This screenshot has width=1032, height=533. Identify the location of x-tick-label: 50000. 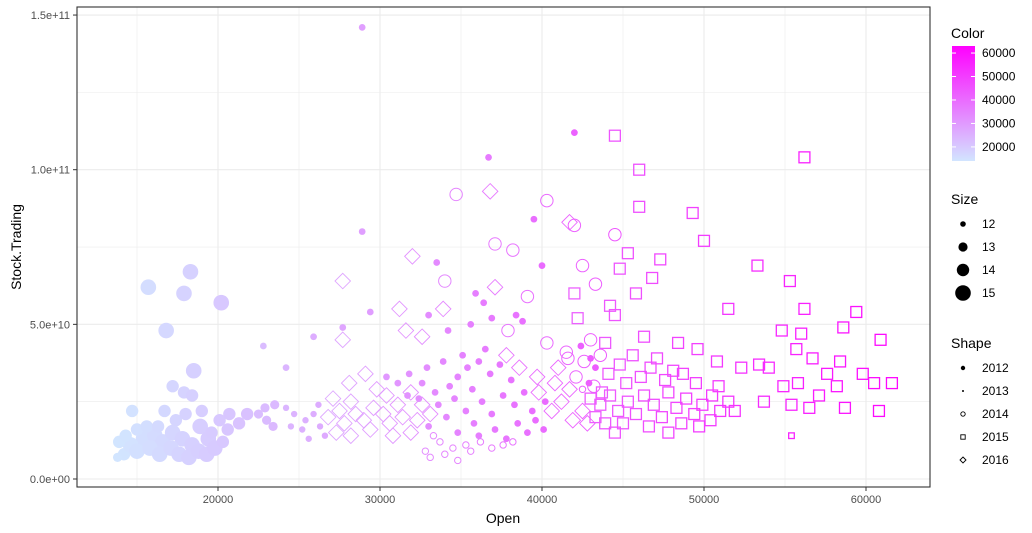
(704, 500).